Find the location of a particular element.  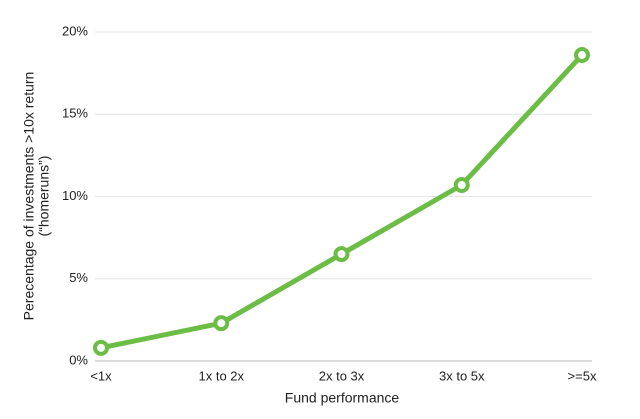

y-axis-title-line: Perecentage of investments >10x return is located at coordinates (29, 196).